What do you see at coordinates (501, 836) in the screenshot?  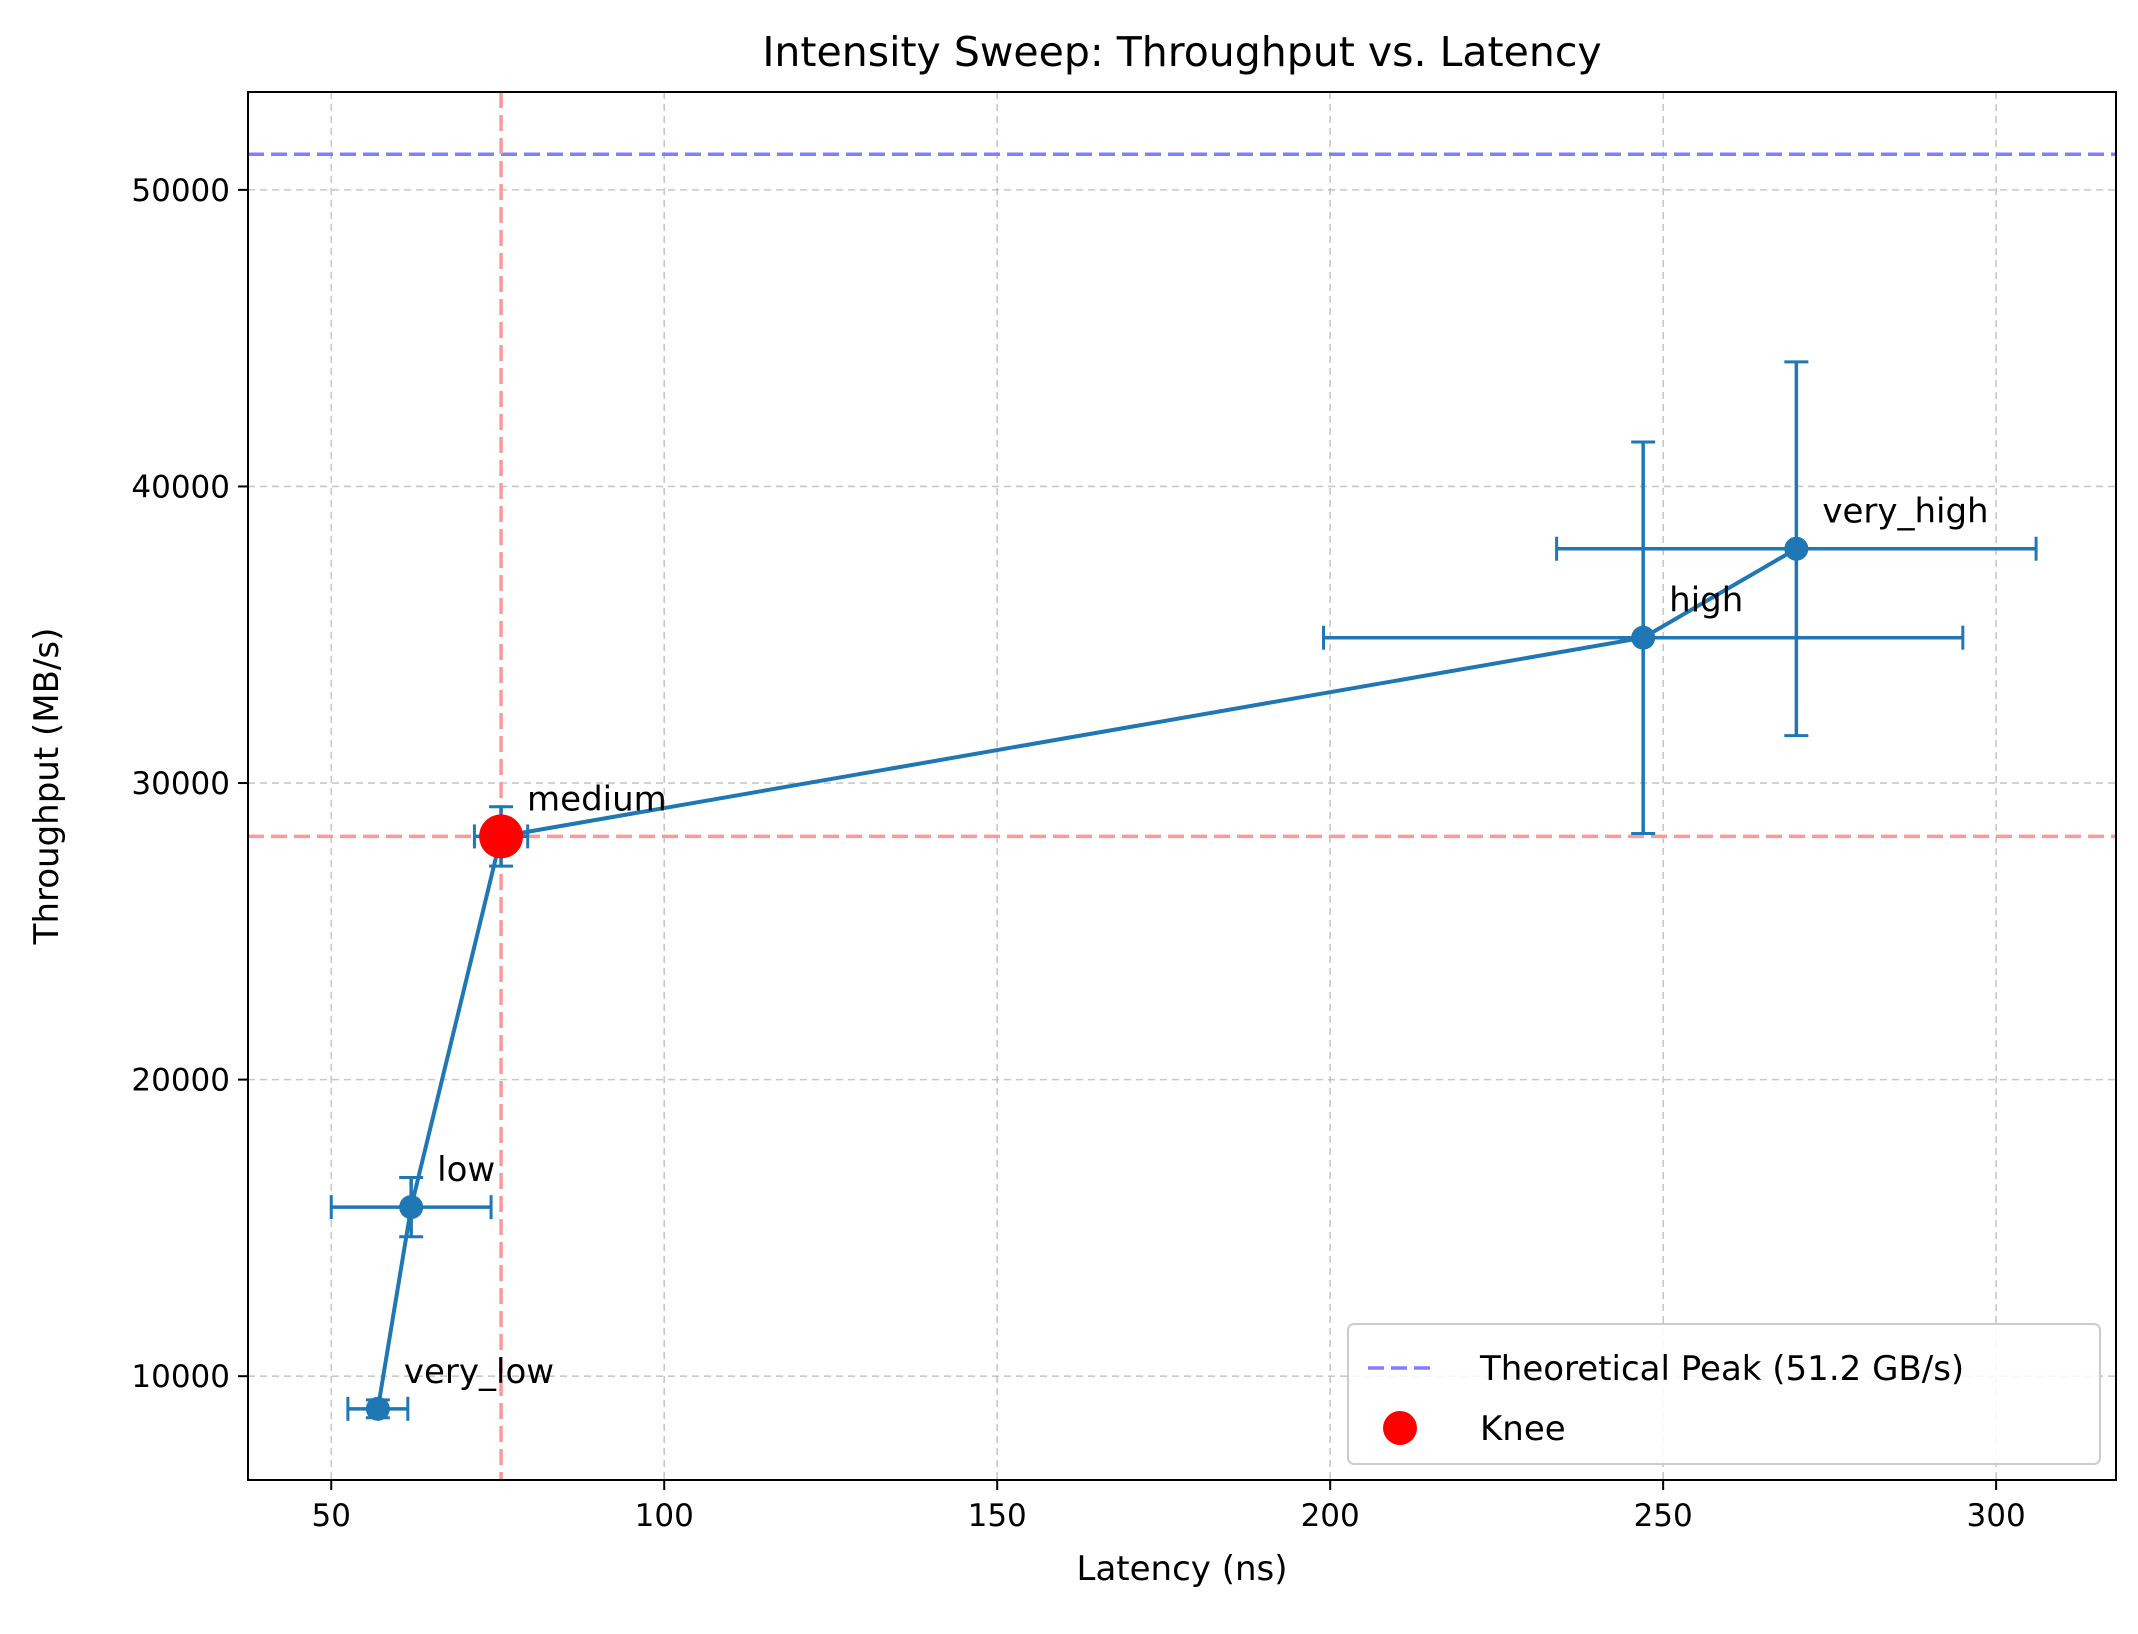 I see `knee-marker` at bounding box center [501, 836].